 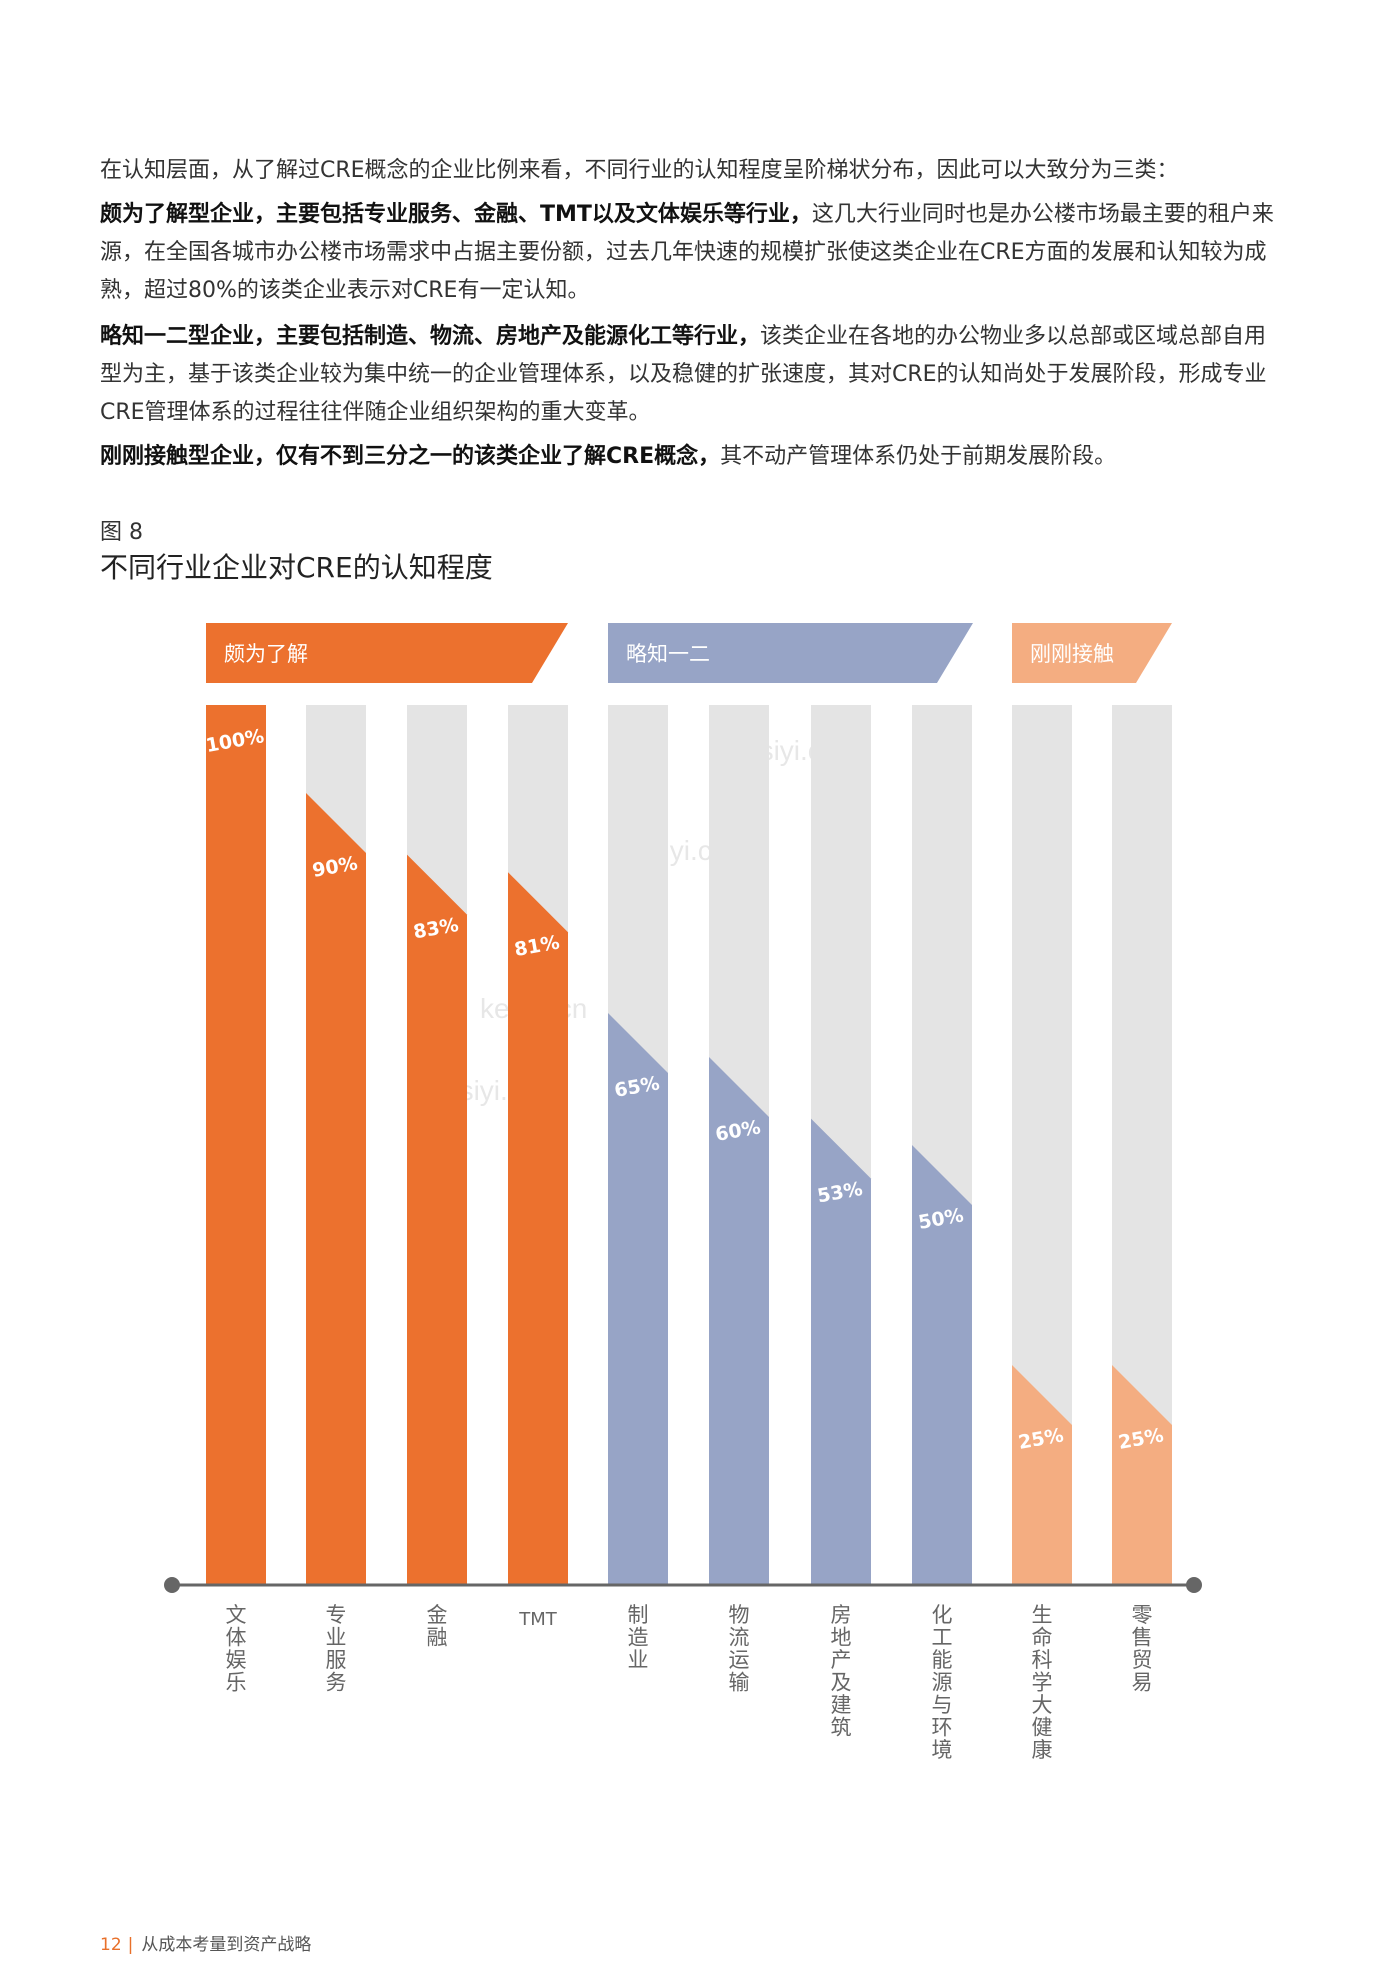 What do you see at coordinates (437, 1626) in the screenshot?
I see `category-label: 金融` at bounding box center [437, 1626].